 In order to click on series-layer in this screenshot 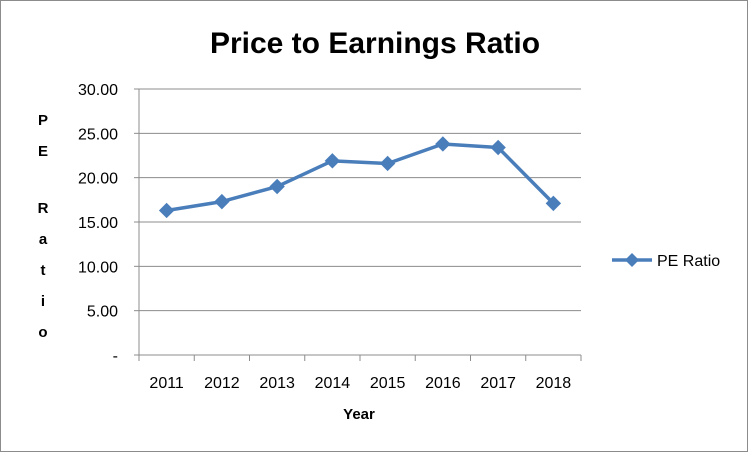, I will do `click(360, 177)`.